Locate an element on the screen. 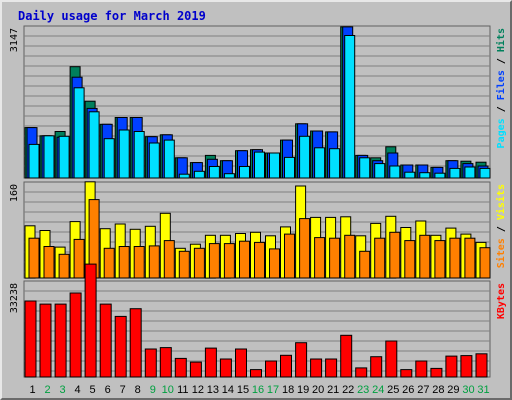 This screenshot has width=512, height=400. x-tick-day-26: 26 is located at coordinates (408, 390).